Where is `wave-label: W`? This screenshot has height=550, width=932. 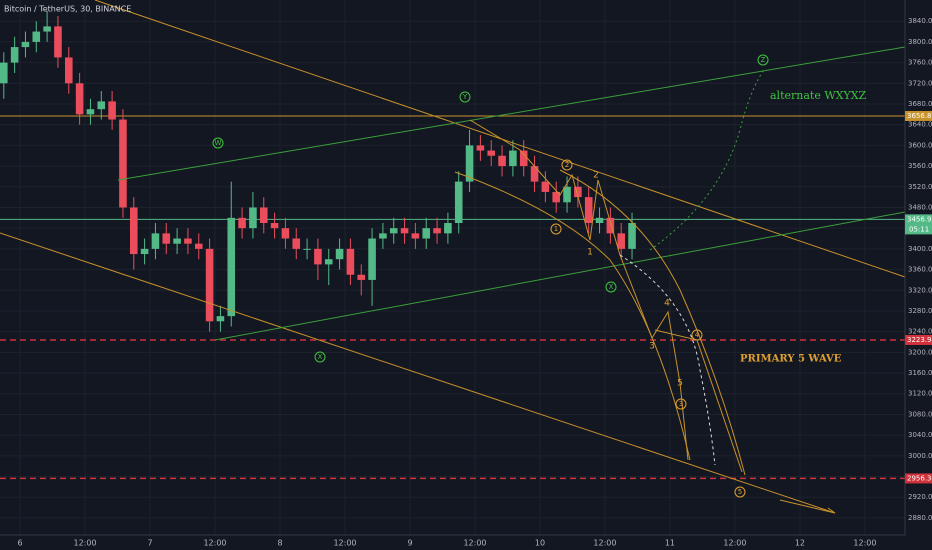 wave-label: W is located at coordinates (218, 143).